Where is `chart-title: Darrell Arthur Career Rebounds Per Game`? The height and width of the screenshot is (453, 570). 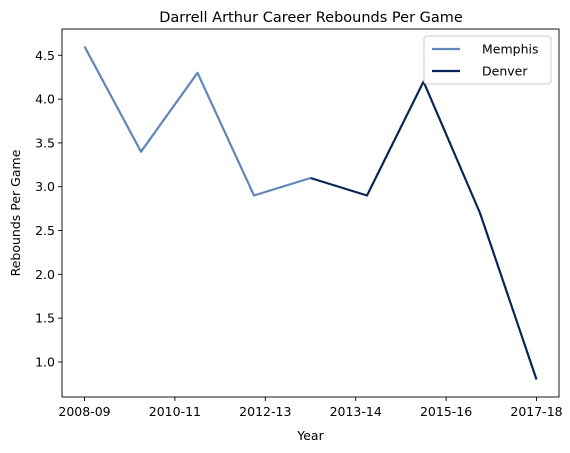
chart-title: Darrell Arthur Career Rebounds Per Game is located at coordinates (311, 18).